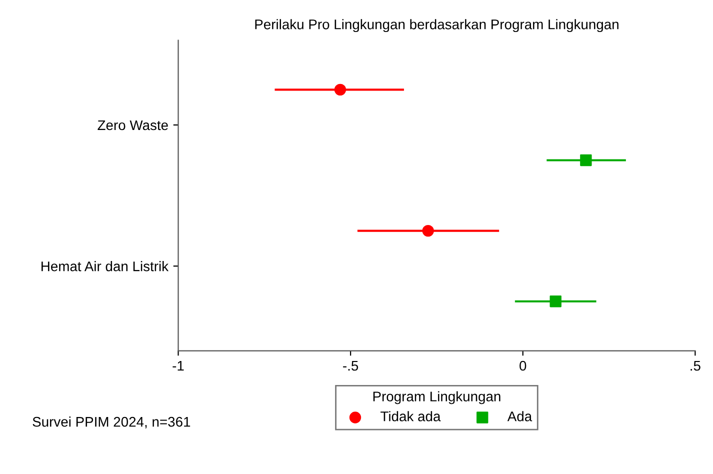 The image size is (713, 474). Describe the element at coordinates (350, 365) in the screenshot. I see `x-tick-label: -.5` at that location.